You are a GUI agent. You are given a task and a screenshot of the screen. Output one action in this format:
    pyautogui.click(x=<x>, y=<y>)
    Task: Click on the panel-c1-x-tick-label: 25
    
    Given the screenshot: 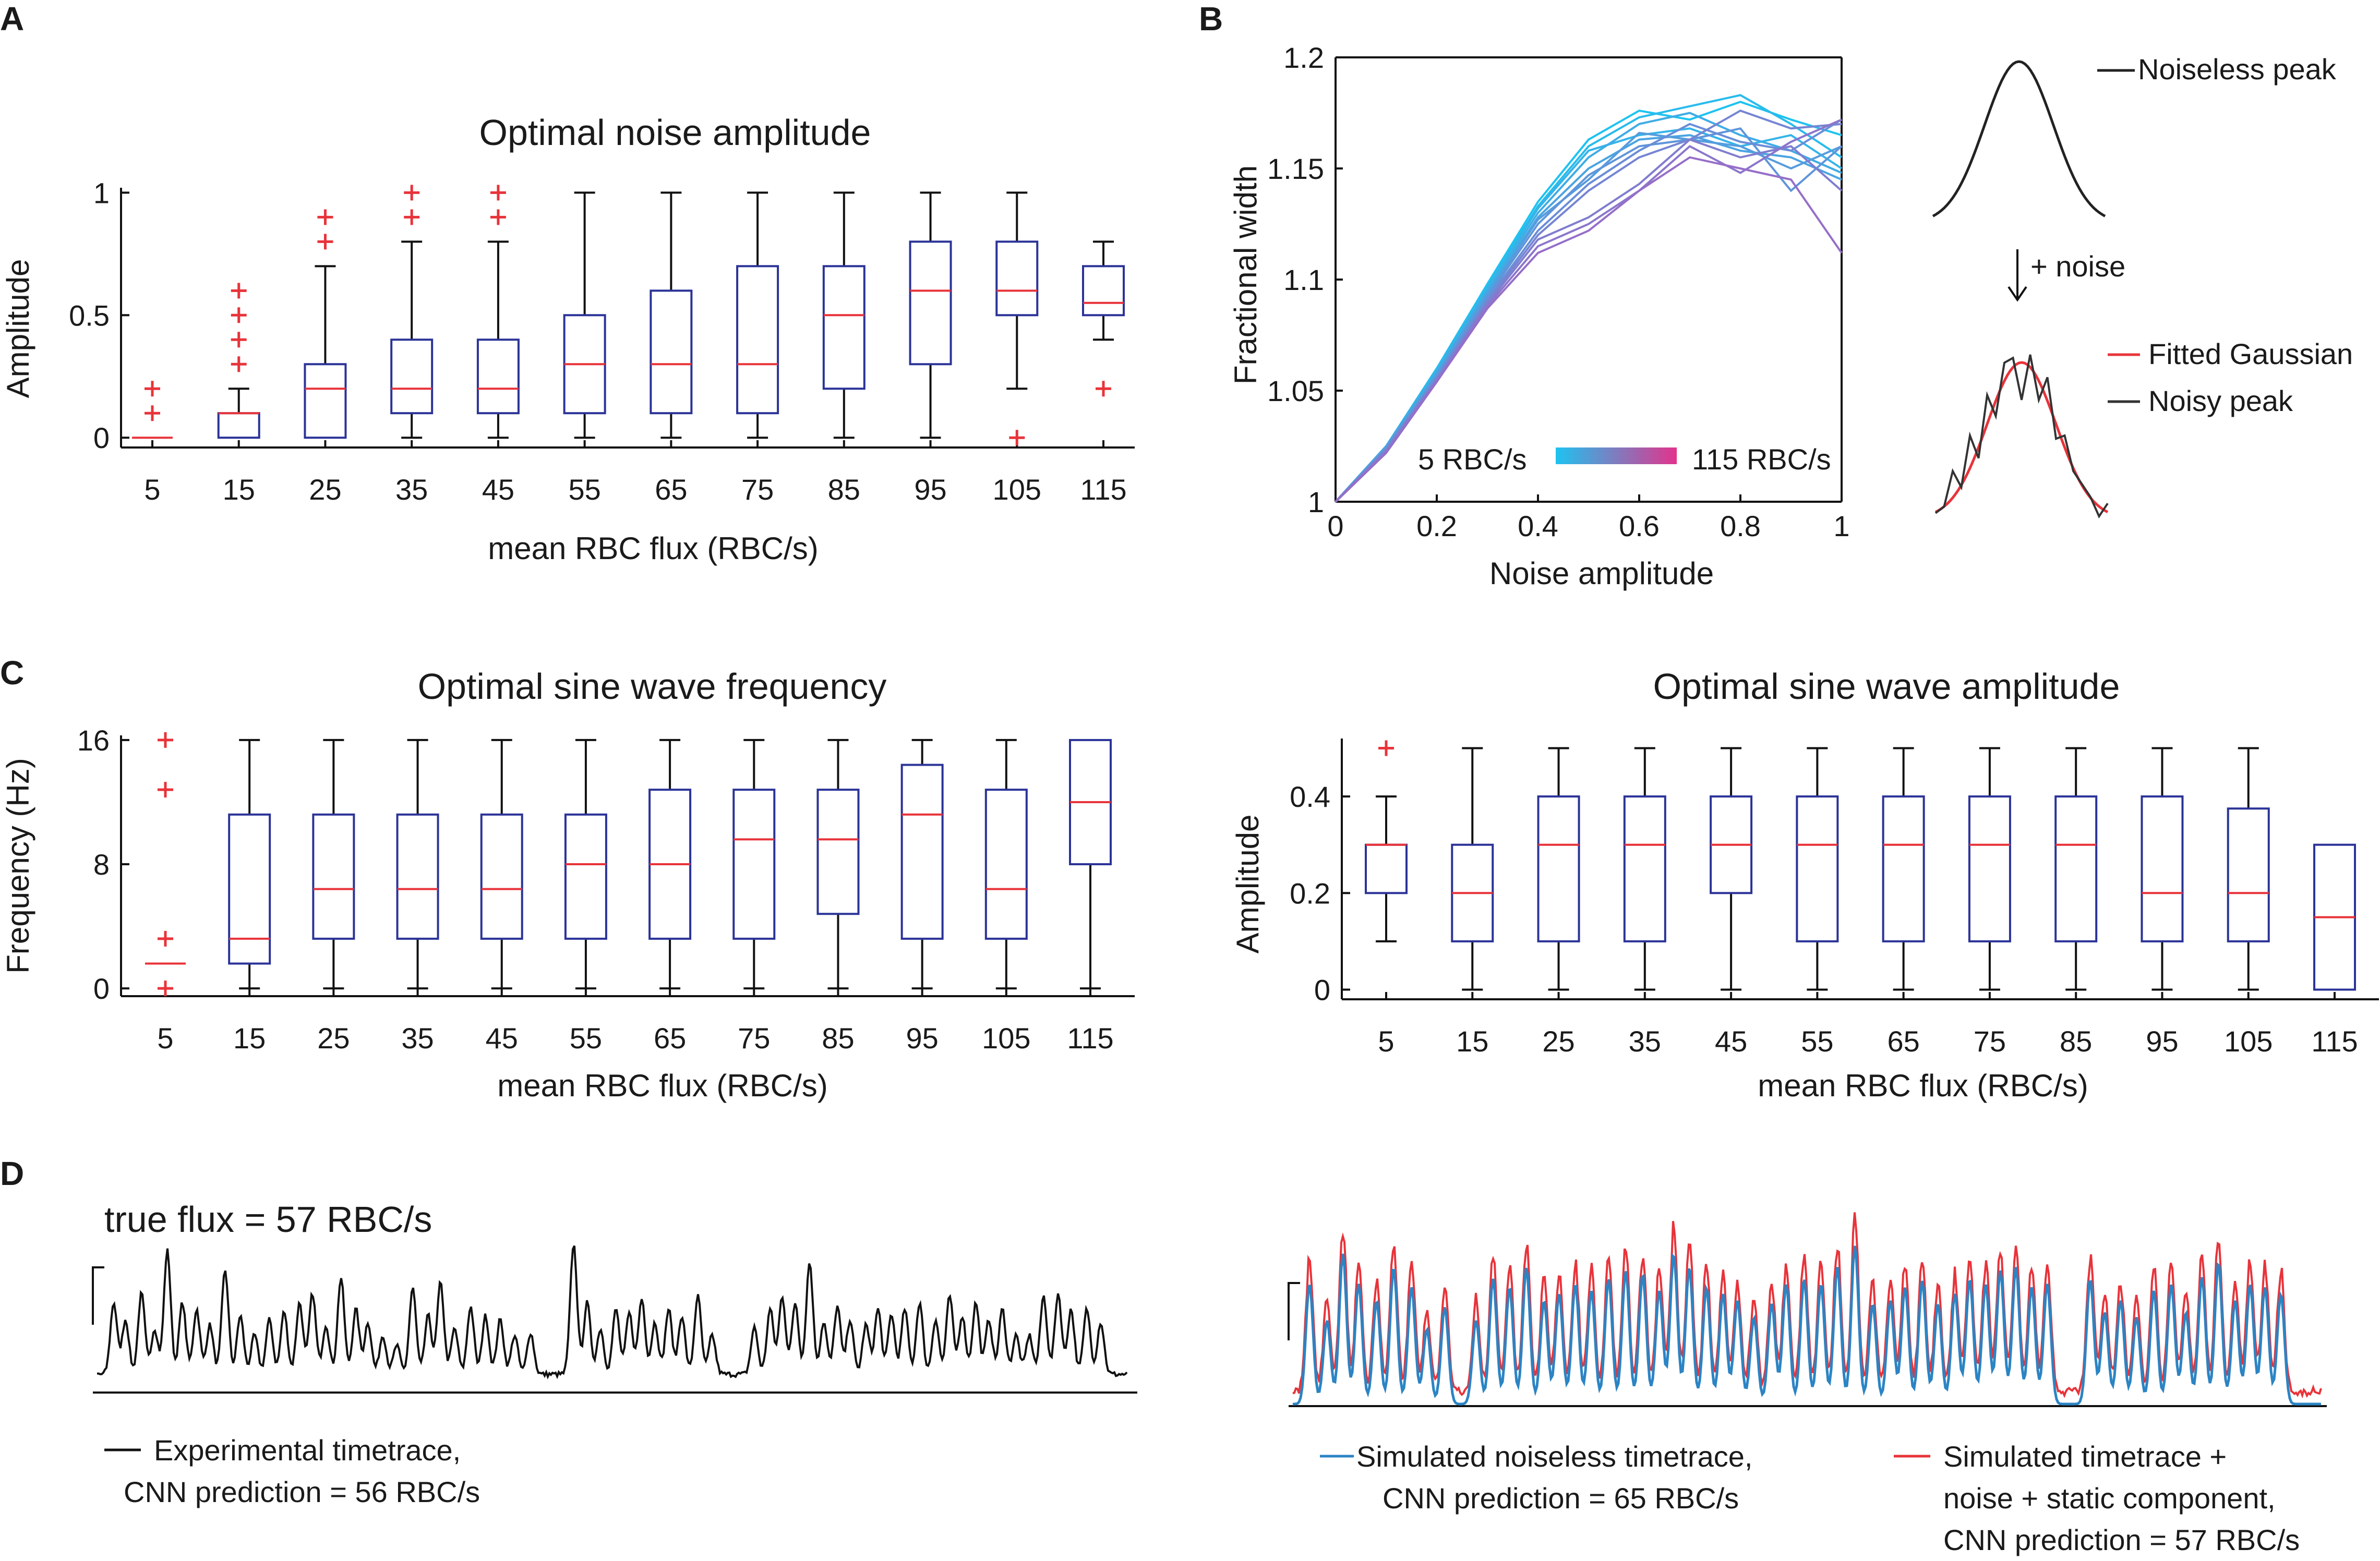 What is the action you would take?
    pyautogui.click(x=333, y=1039)
    